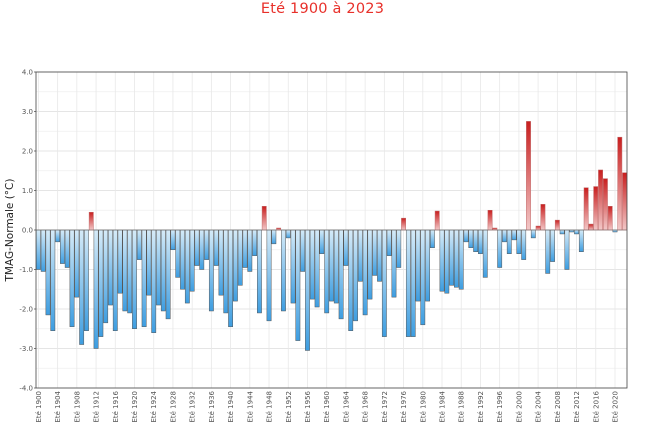 Image resolution: width=645 pixels, height=428 pixels. I want to click on x-tick-label: Eté 1924, so click(154, 406).